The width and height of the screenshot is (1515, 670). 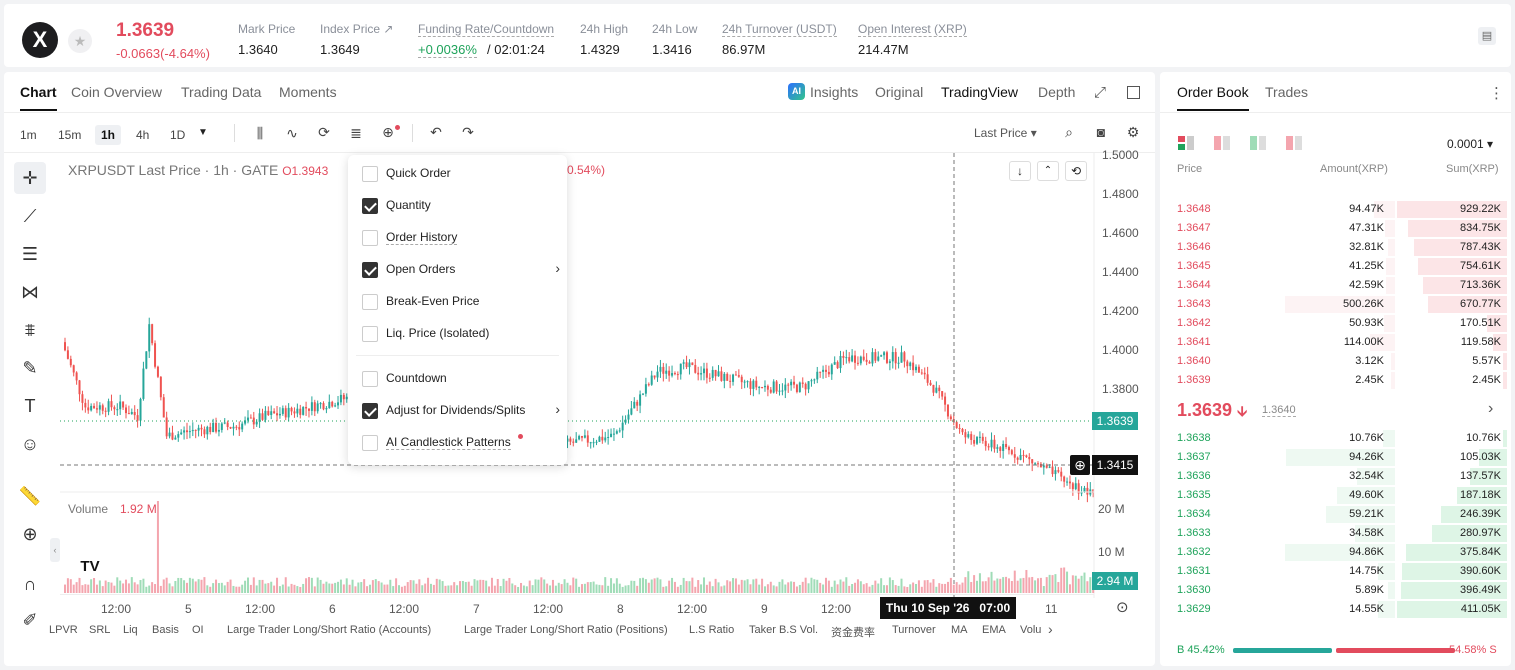 What do you see at coordinates (460, 302) in the screenshot?
I see `menu-break-even: Break-Even Price` at bounding box center [460, 302].